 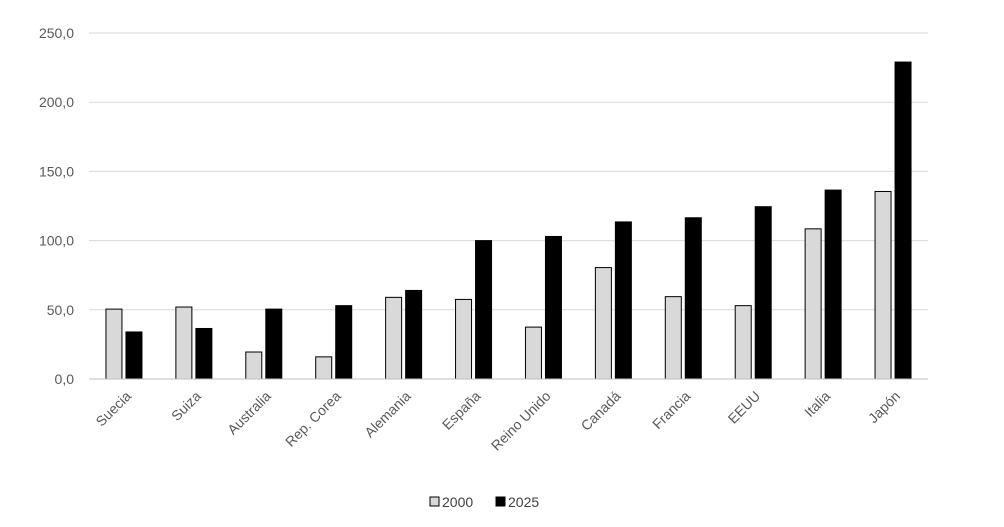 What do you see at coordinates (523, 502) in the screenshot?
I see `legend-label-2025: 2025` at bounding box center [523, 502].